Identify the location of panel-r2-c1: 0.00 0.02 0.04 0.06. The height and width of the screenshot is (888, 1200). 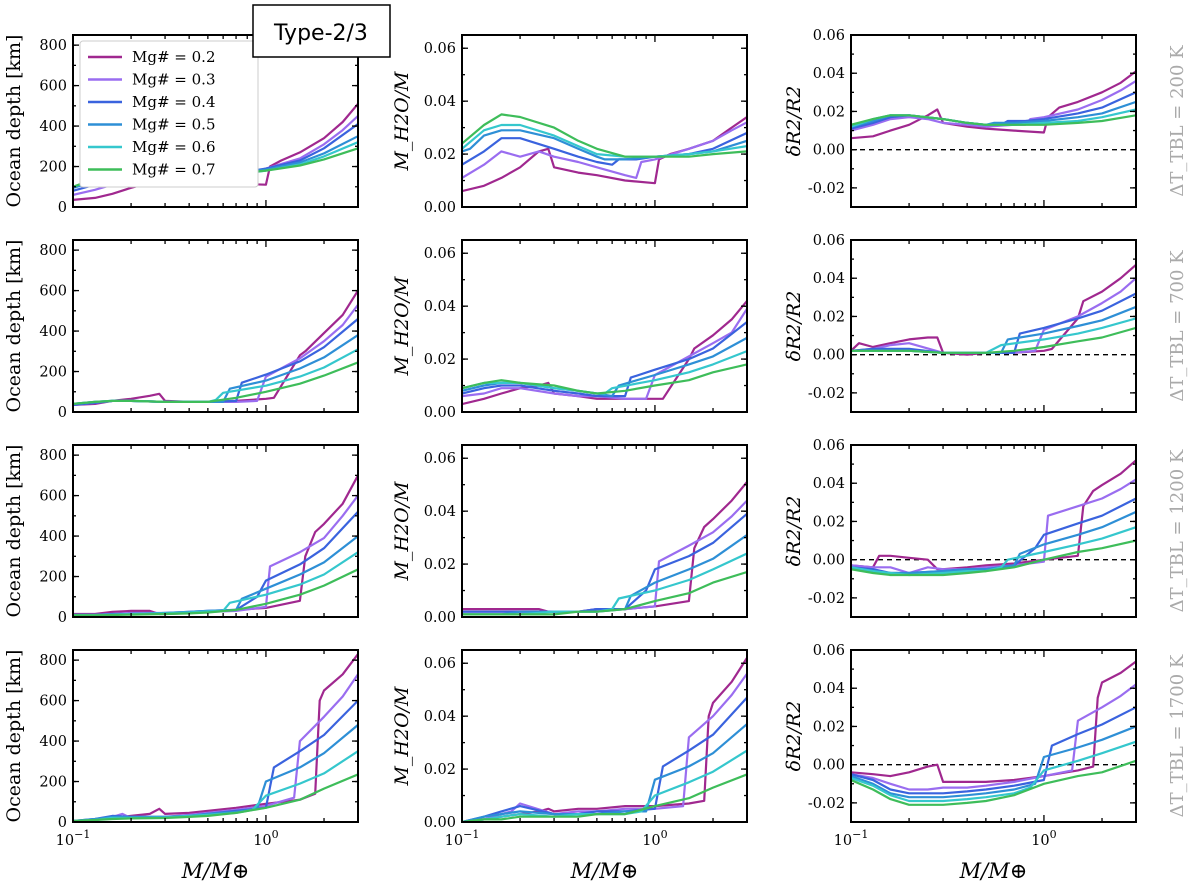
(586, 535).